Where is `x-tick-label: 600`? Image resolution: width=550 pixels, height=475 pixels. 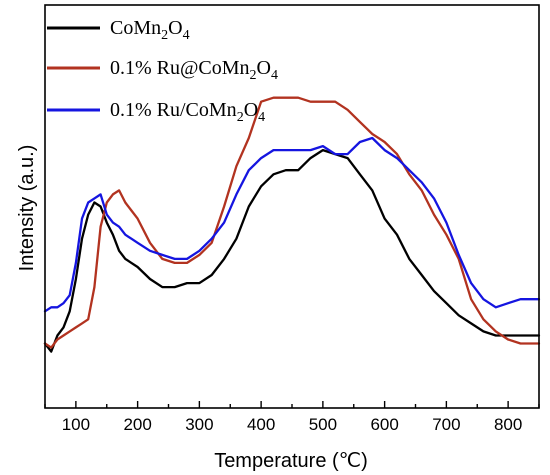
x-tick-label: 600 is located at coordinates (384, 424).